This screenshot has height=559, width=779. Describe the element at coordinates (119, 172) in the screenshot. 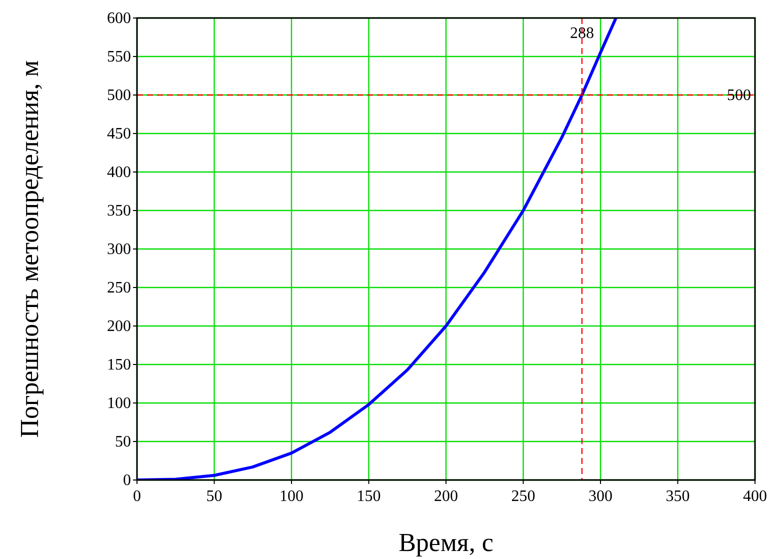

I see `y-tick-label: 400` at that location.